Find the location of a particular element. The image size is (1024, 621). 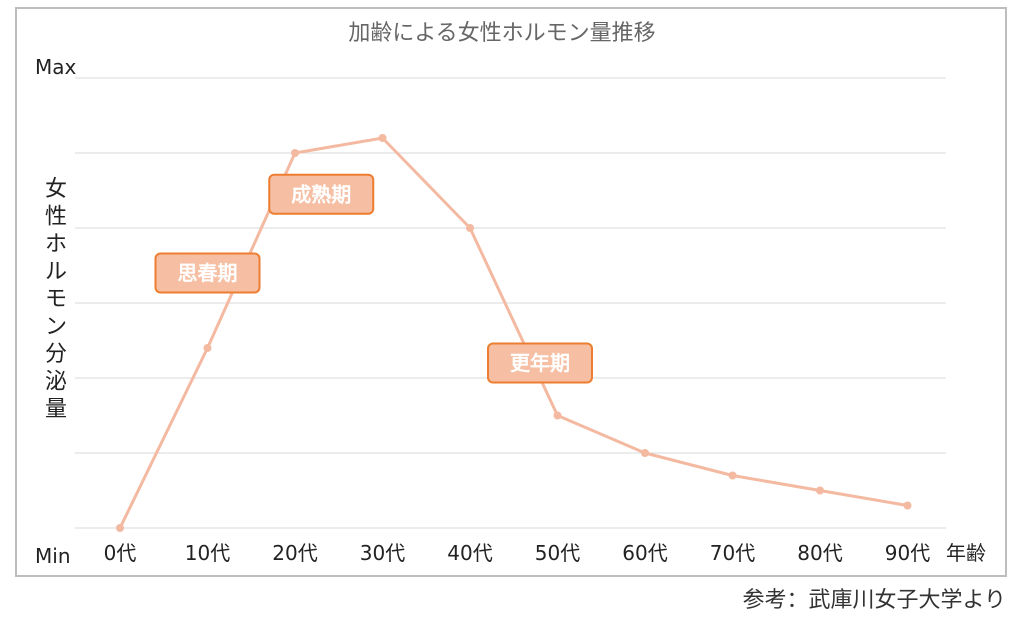

annotation-label: 成熟期 is located at coordinates (321, 194).